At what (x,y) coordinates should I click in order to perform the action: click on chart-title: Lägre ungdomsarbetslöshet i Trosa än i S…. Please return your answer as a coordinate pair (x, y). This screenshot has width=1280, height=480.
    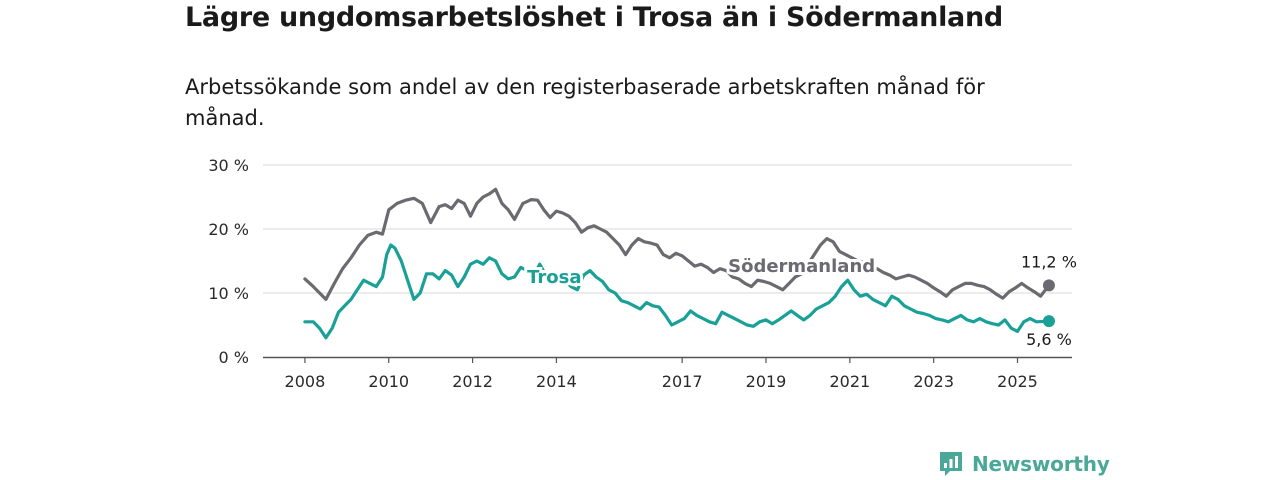
    Looking at the image, I should click on (594, 17).